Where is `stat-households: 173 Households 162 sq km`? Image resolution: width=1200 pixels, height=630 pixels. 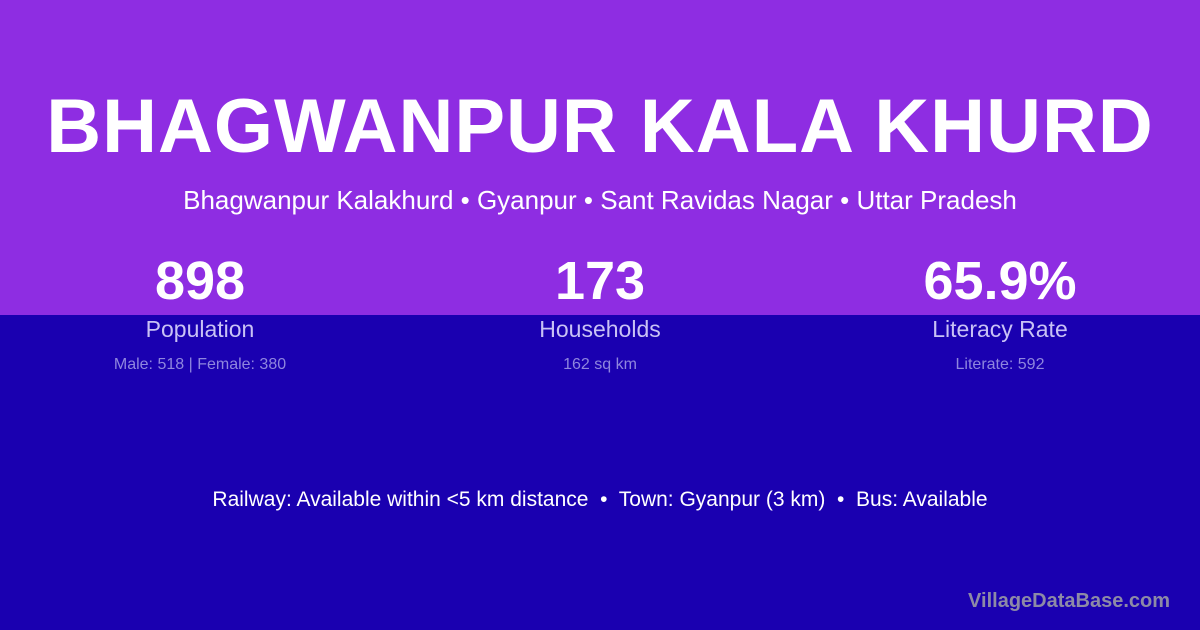
stat-households: 173 Households 162 sq km is located at coordinates (600, 313).